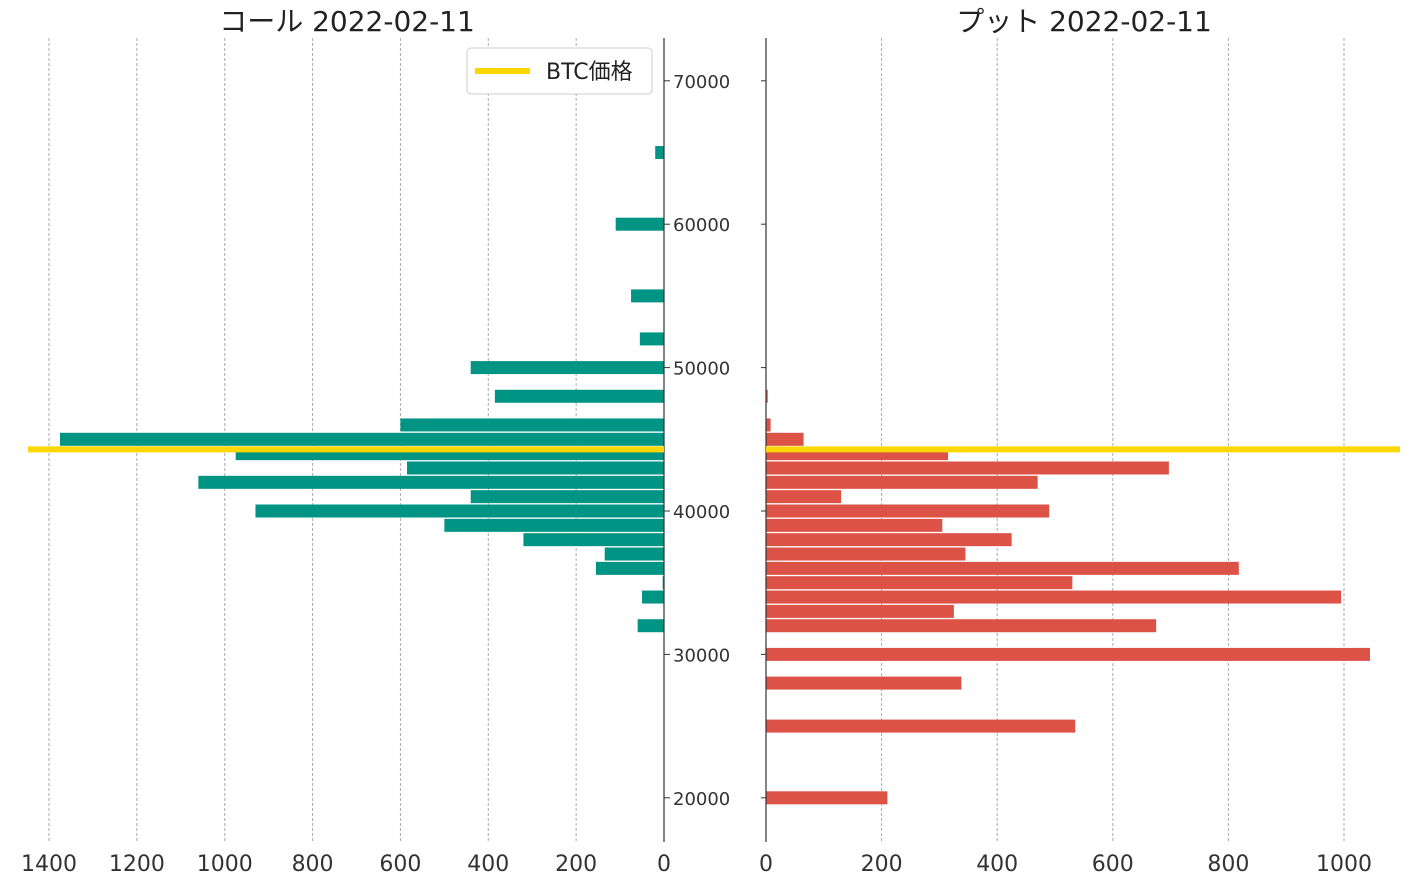 The image size is (1426, 890). What do you see at coordinates (225, 864) in the screenshot?
I see `call-x-tick-label: 1000` at bounding box center [225, 864].